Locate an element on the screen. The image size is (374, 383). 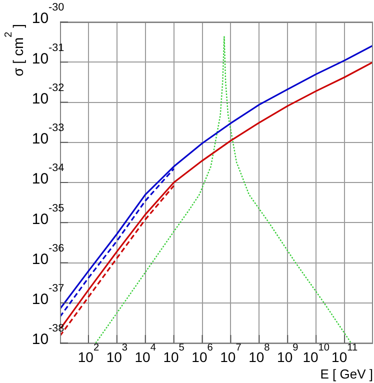
y-tick-label: 10-38 is located at coordinates (48, 335).